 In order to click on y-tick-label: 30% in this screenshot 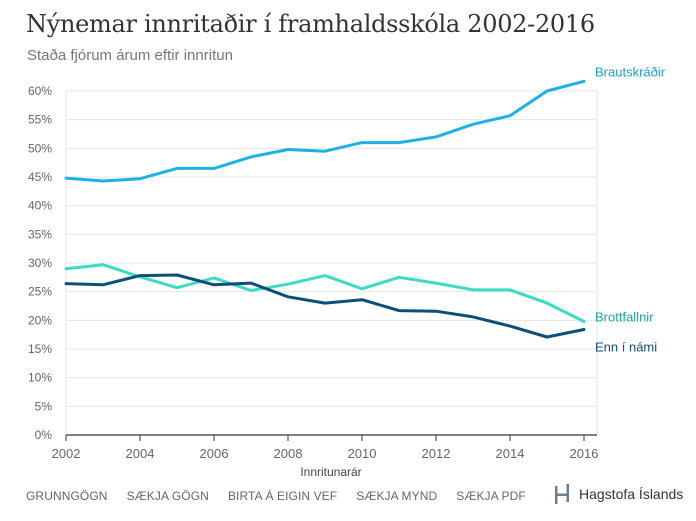, I will do `click(40, 263)`.